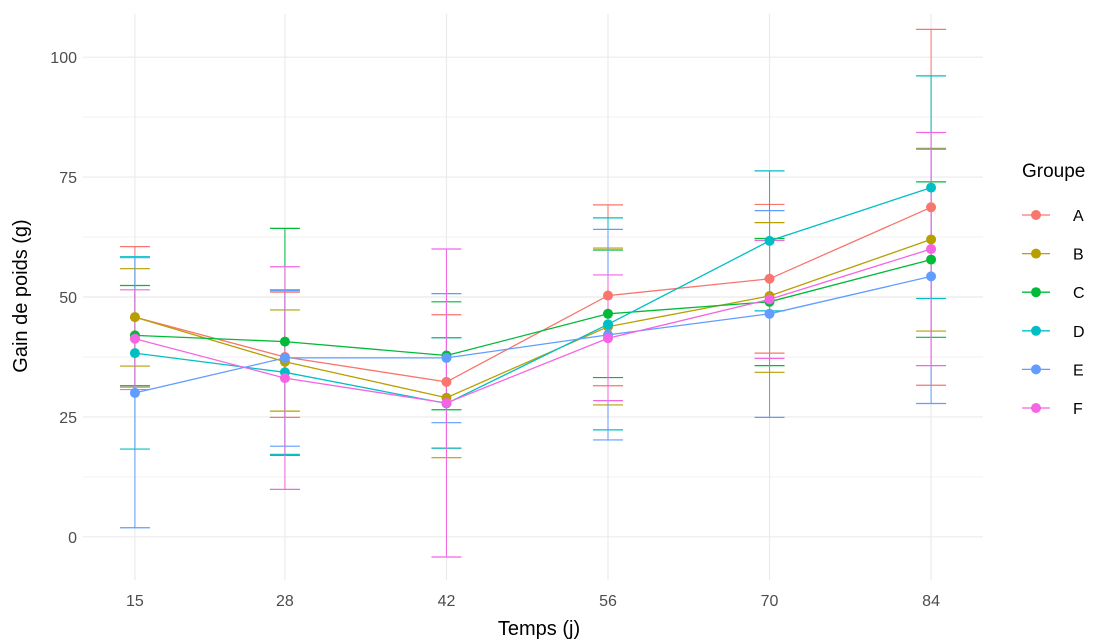  Describe the element at coordinates (68, 298) in the screenshot. I see `y-tick-label: 50` at that location.